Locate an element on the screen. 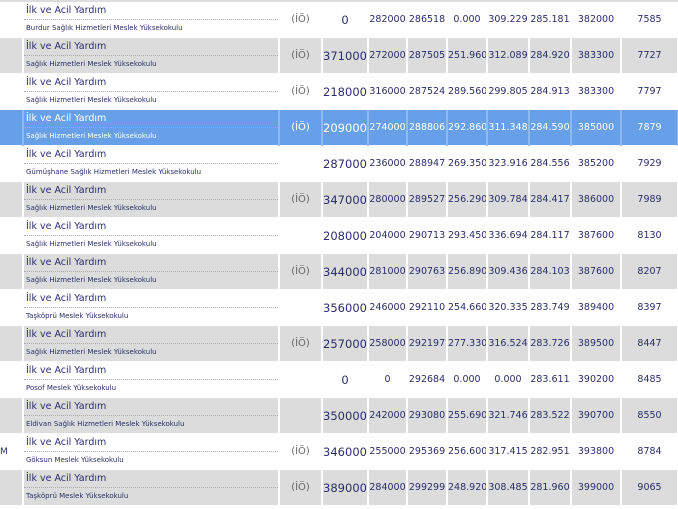  max-score: 336.694 is located at coordinates (508, 235).